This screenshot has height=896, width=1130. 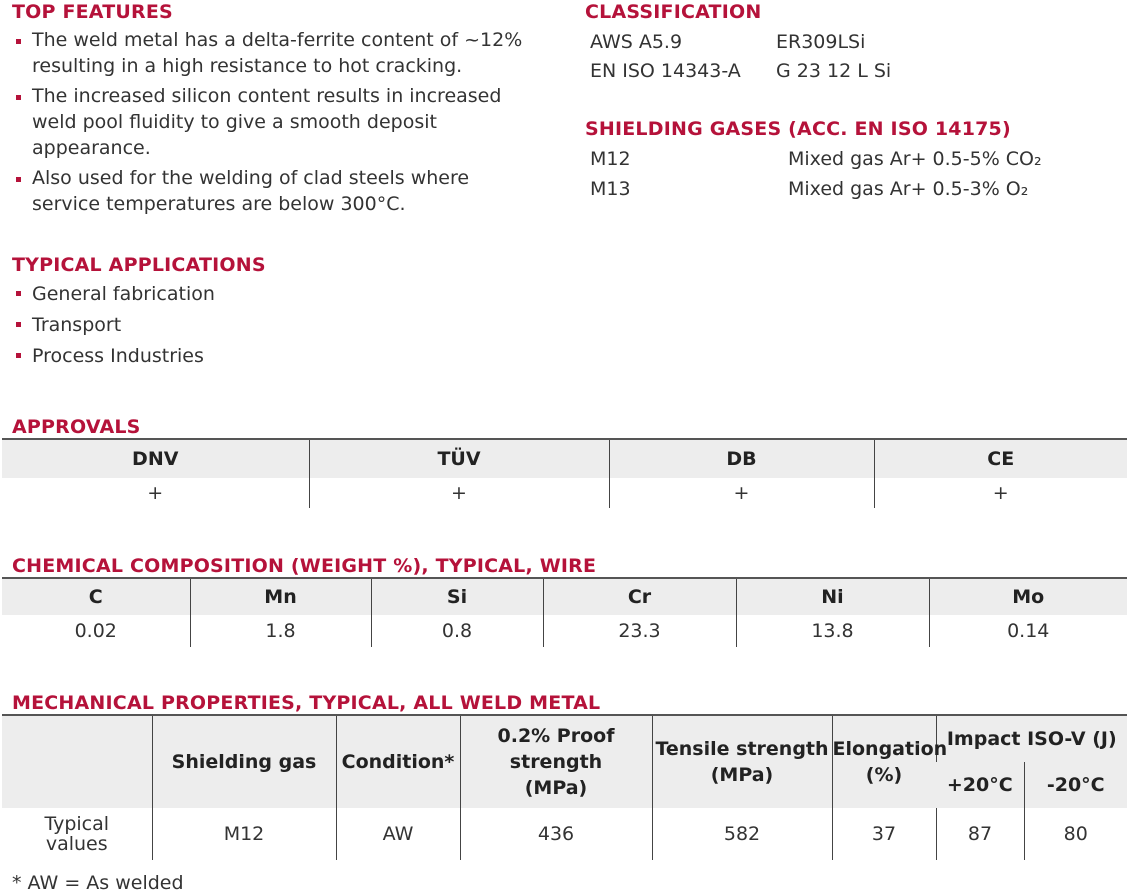 I want to click on gas-description: Mixed gas Ar+ 0.5-5% CO₂, so click(x=915, y=159).